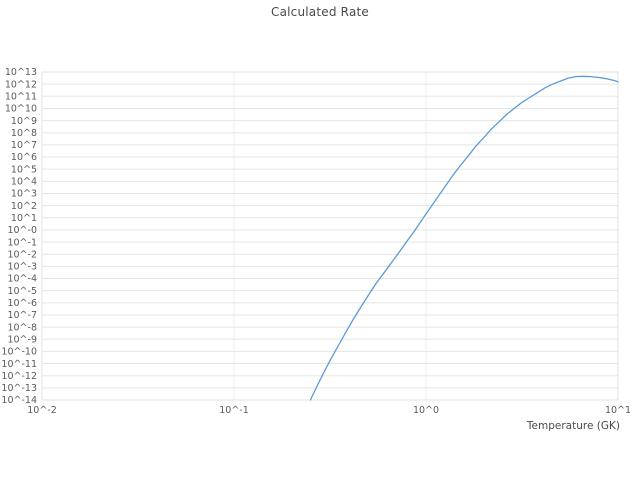 The width and height of the screenshot is (640, 480). Describe the element at coordinates (320, 12) in the screenshot. I see `chart-title: Calculated Rate` at that location.